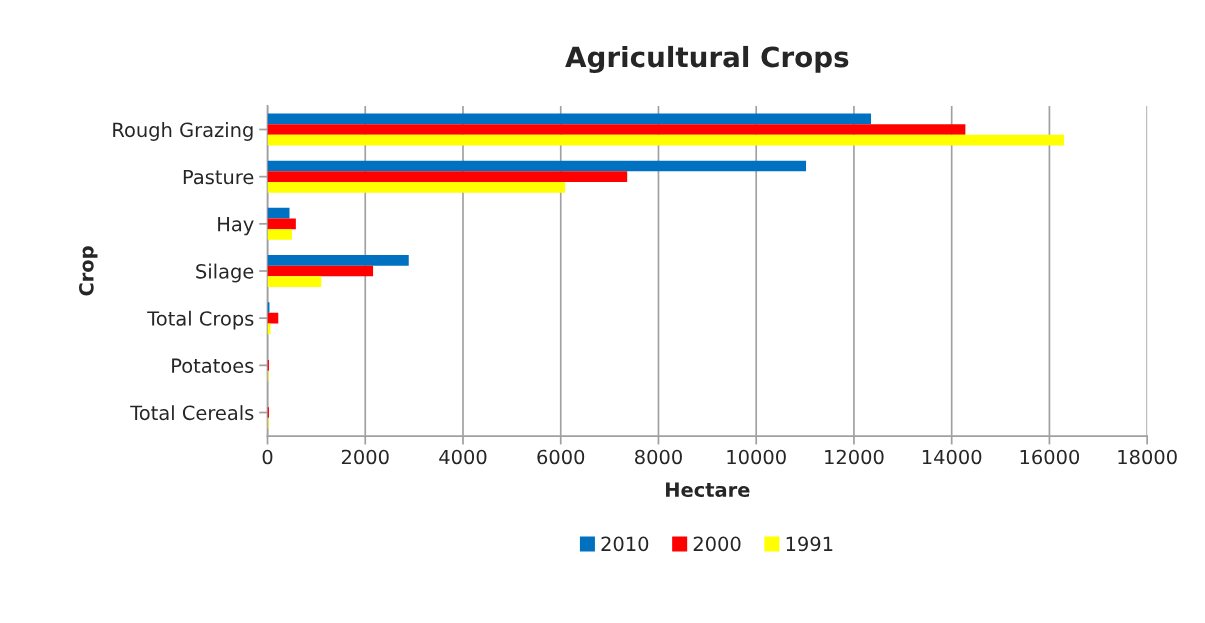 The height and width of the screenshot is (623, 1205). What do you see at coordinates (809, 544) in the screenshot?
I see `legend-label: 1991` at bounding box center [809, 544].